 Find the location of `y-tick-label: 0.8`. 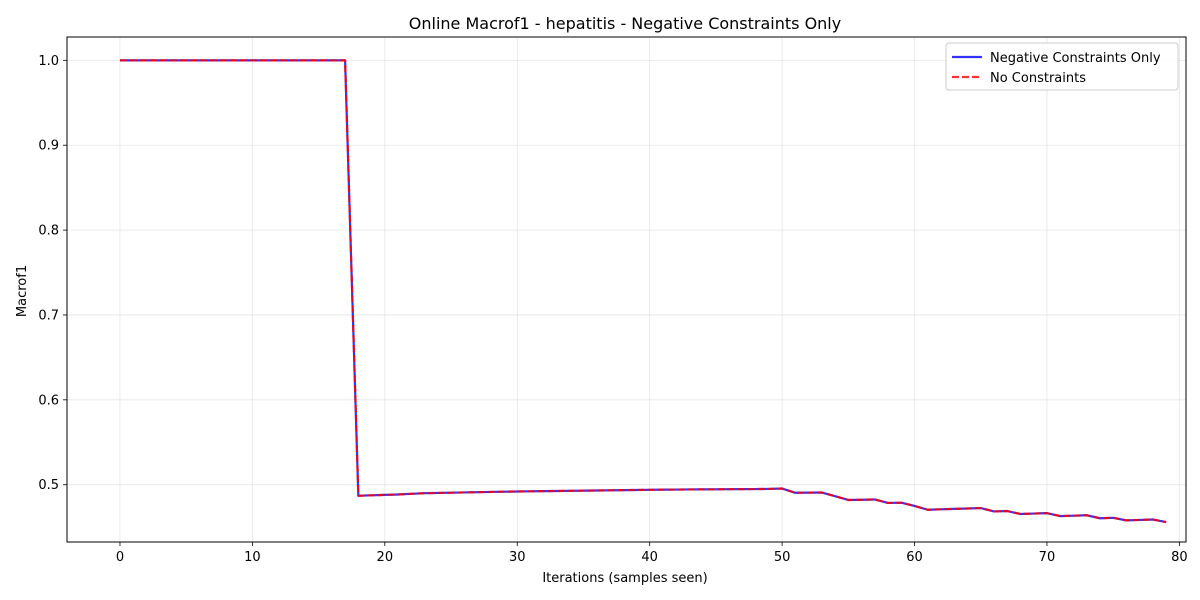

y-tick-label: 0.8 is located at coordinates (48, 231).